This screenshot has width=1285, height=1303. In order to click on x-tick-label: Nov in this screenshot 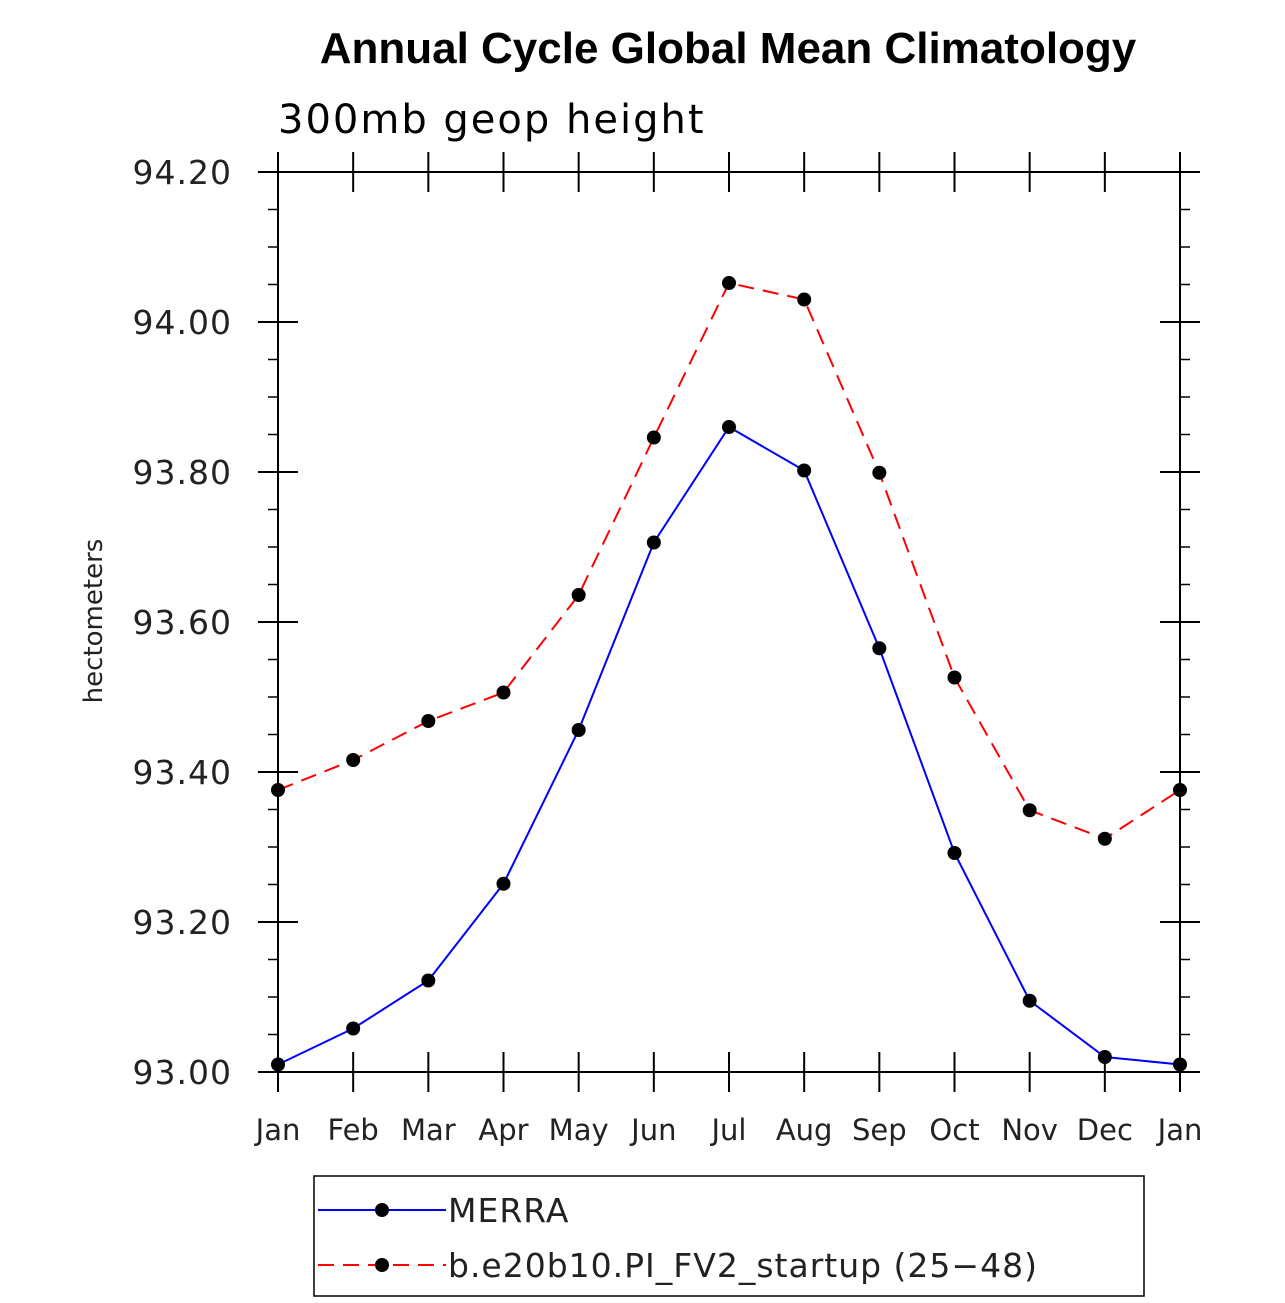, I will do `click(1029, 1130)`.